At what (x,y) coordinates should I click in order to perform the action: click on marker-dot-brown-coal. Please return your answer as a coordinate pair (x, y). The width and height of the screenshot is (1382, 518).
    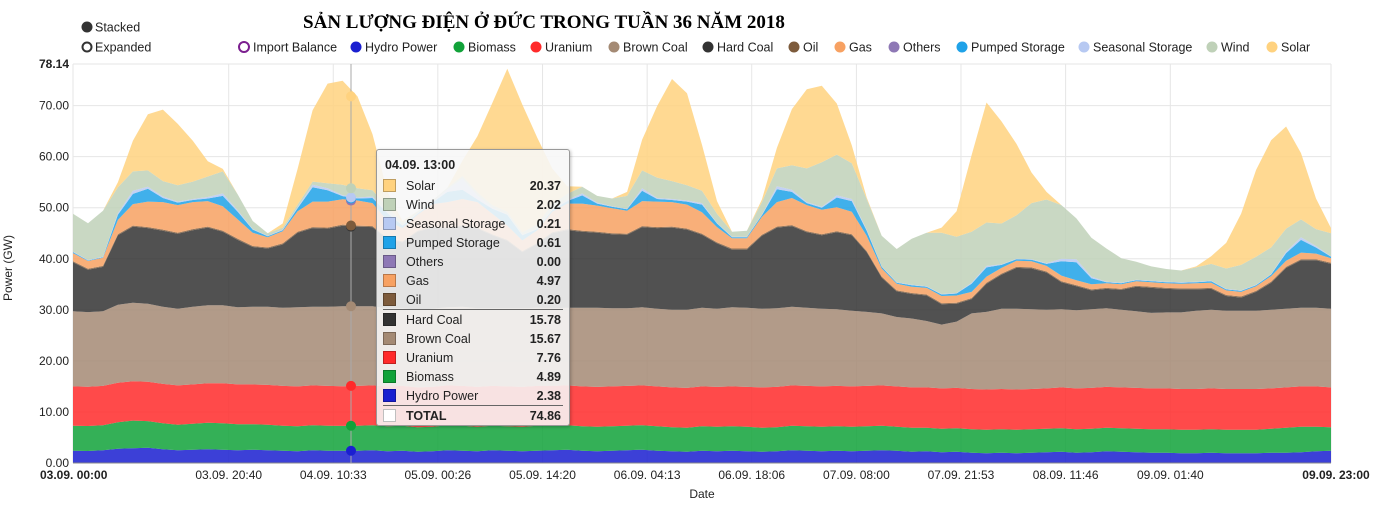
    Looking at the image, I should click on (351, 306).